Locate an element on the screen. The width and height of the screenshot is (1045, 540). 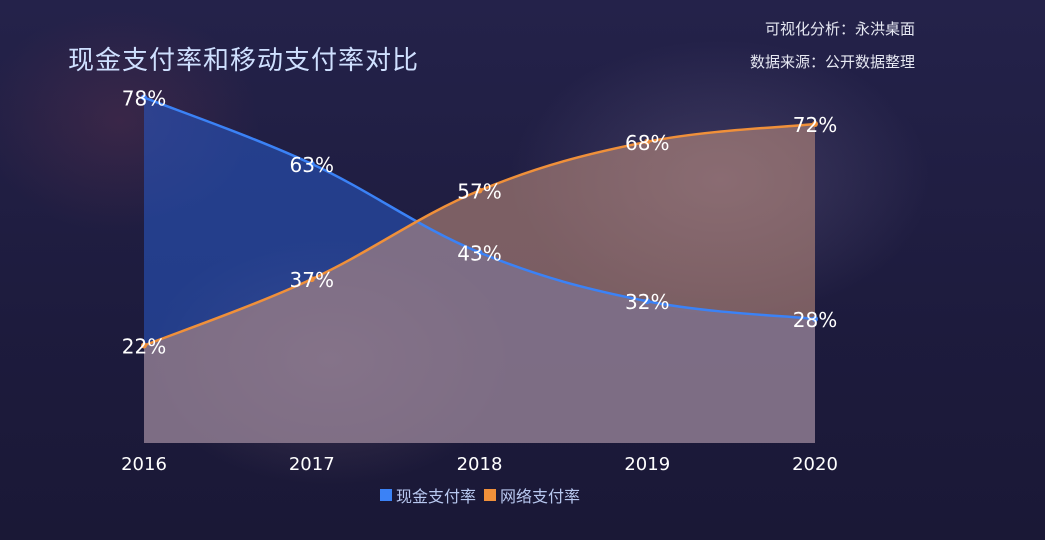
point-cash-2019 is located at coordinates (647, 301).